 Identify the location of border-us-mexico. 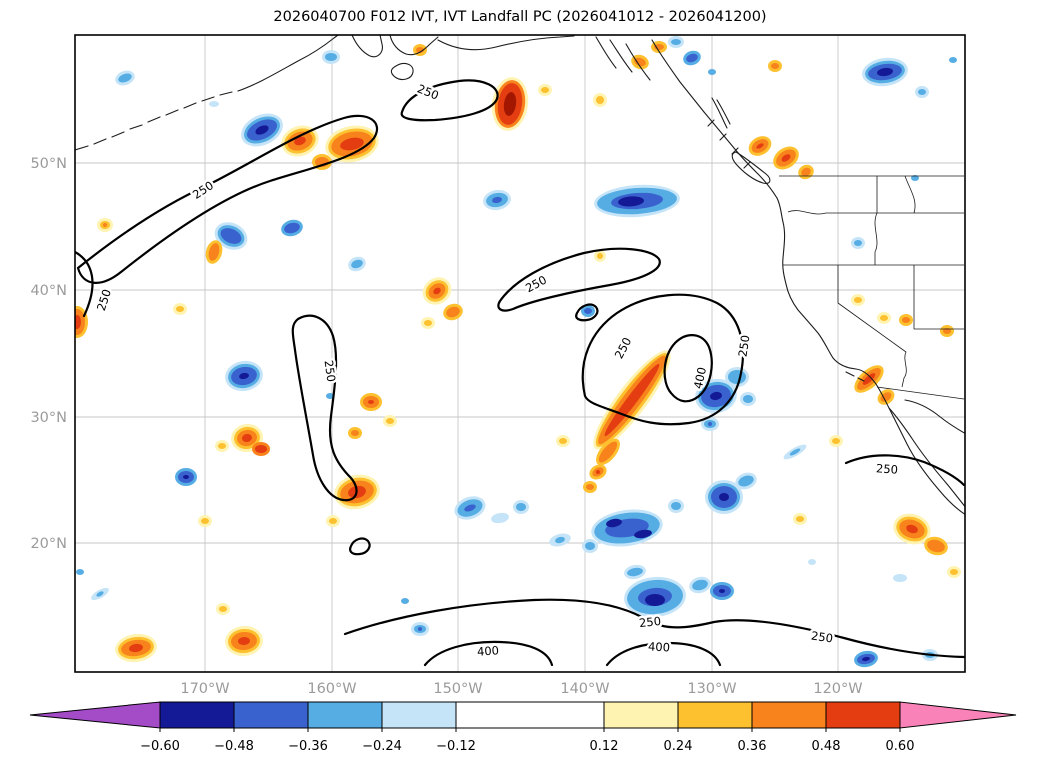
(920, 393).